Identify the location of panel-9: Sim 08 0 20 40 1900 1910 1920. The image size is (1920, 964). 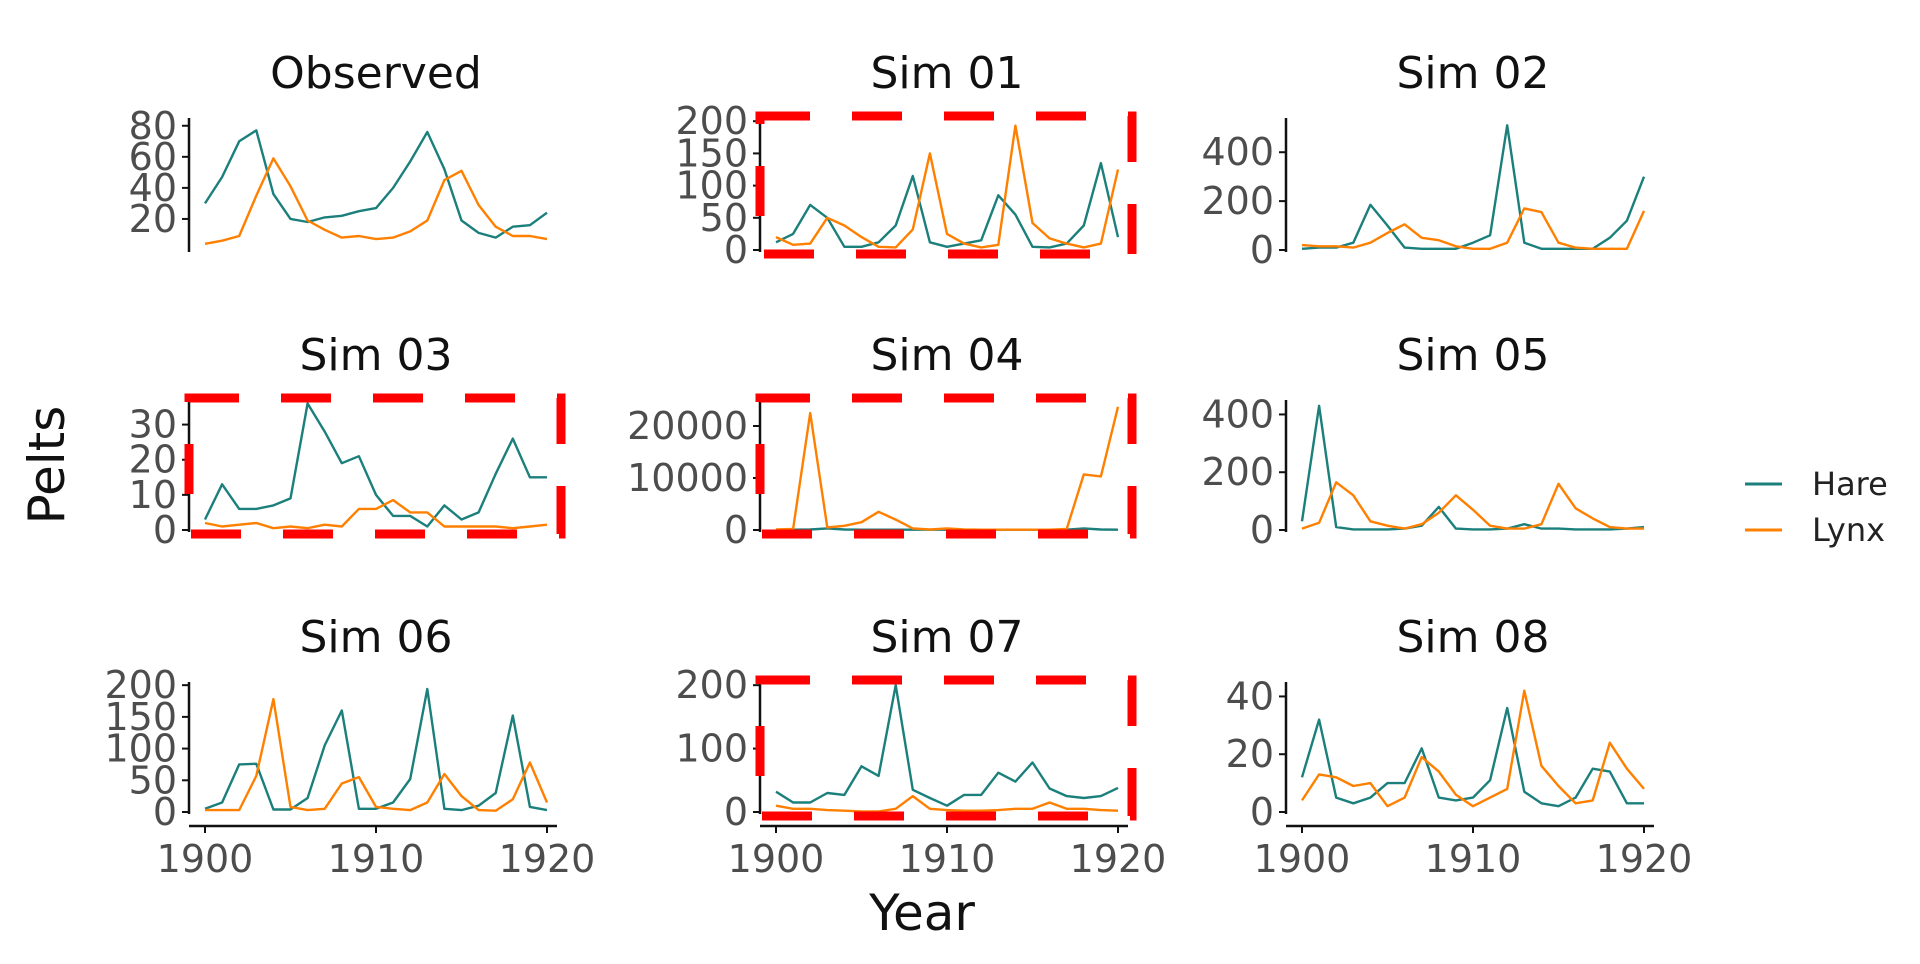
(1459, 746).